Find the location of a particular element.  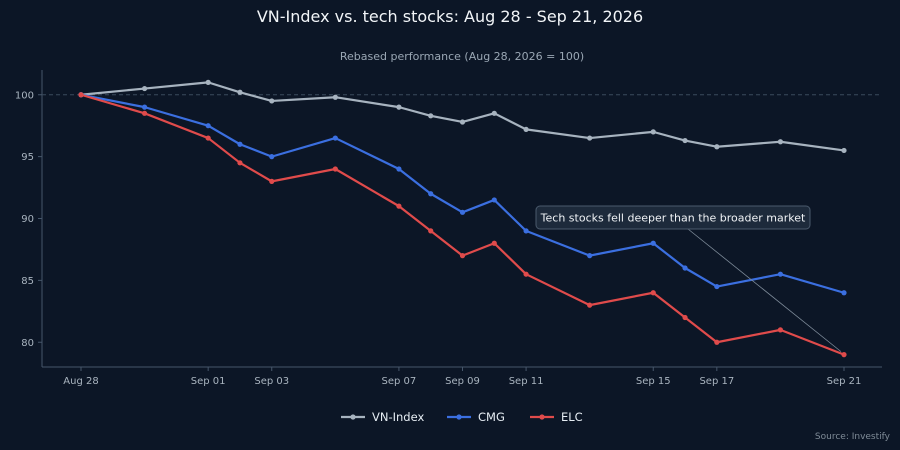

annotation-box is located at coordinates (673, 217).